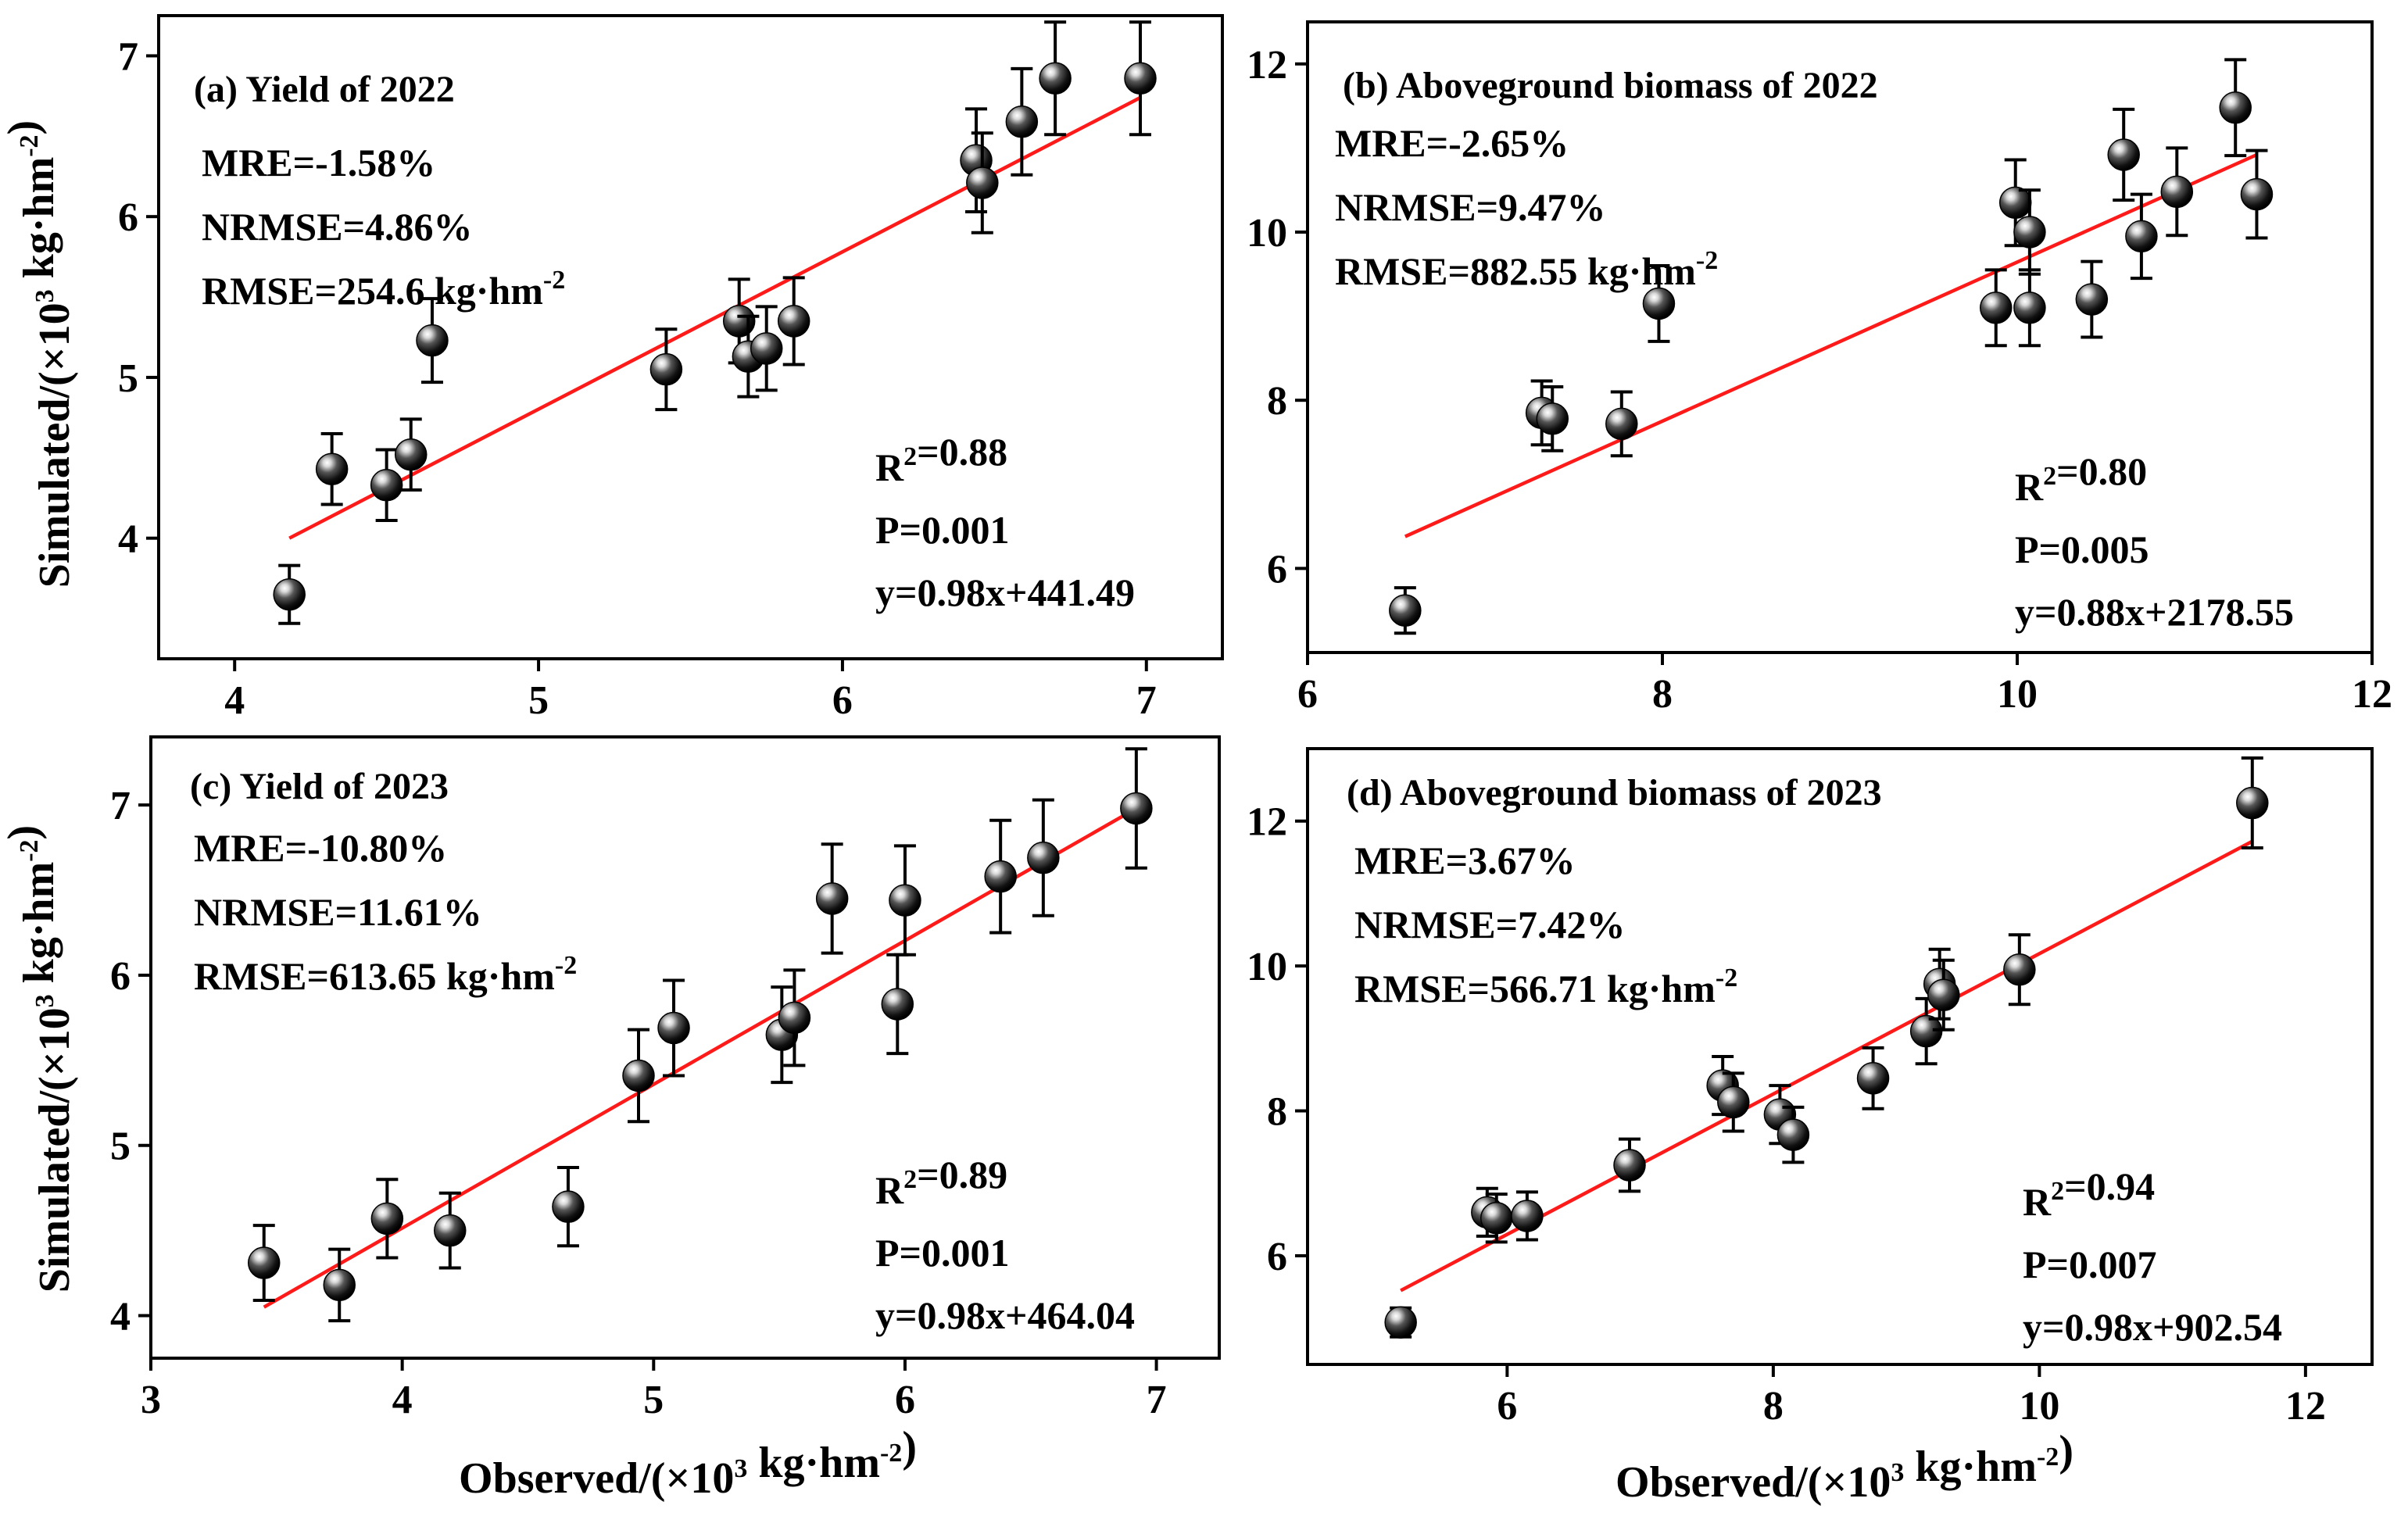 This screenshot has width=2408, height=1534. What do you see at coordinates (1277, 1257) in the screenshot?
I see `y-tick-label-d-0: 6` at bounding box center [1277, 1257].